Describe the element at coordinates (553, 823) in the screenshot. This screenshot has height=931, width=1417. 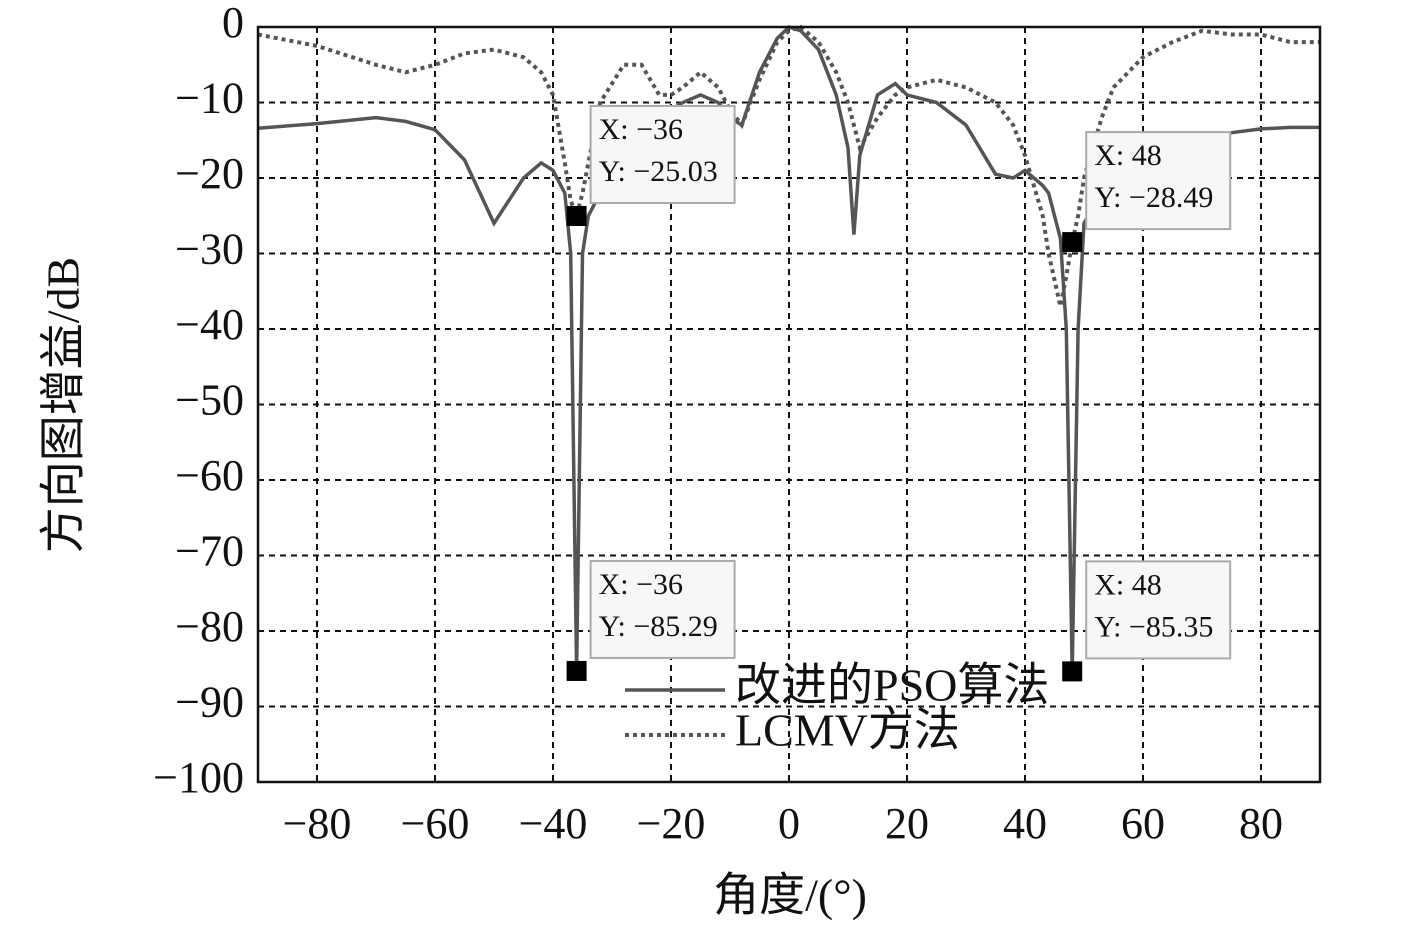
I see `x-tick-label: −40` at that location.